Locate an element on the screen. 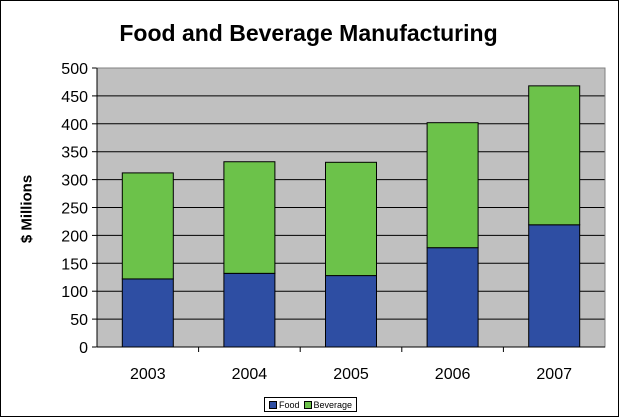 The image size is (619, 417). y-tick-label: 200 is located at coordinates (74, 236).